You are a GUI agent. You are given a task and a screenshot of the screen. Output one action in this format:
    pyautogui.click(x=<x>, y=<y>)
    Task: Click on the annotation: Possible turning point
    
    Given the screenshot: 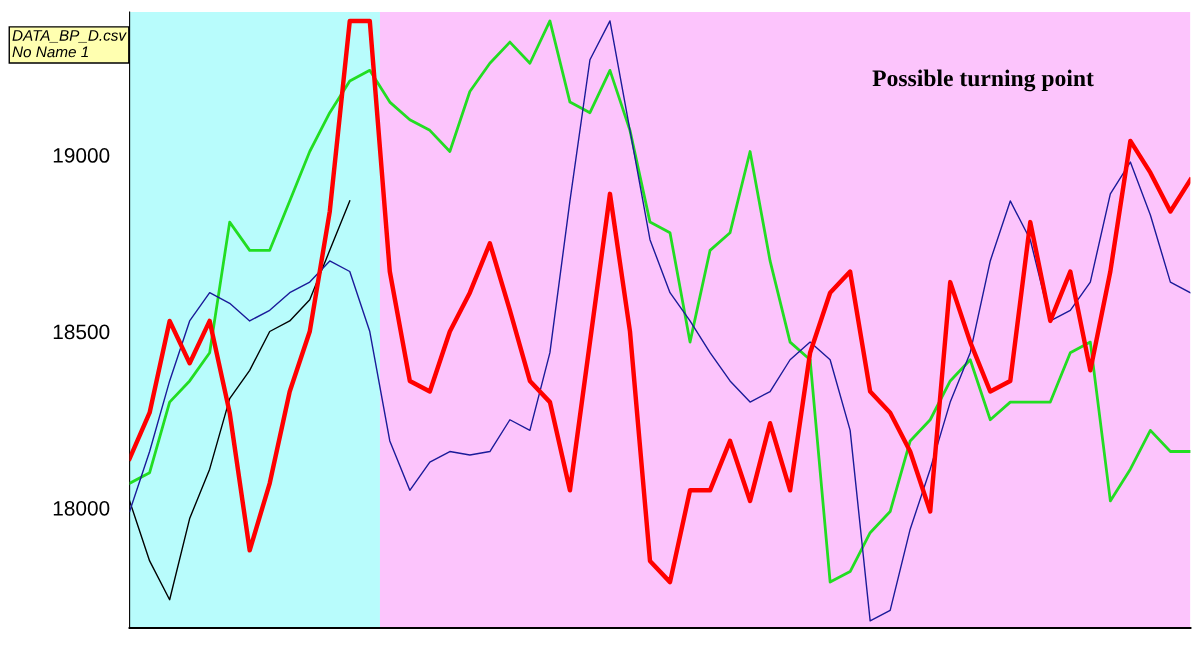 What is the action you would take?
    pyautogui.click(x=983, y=80)
    